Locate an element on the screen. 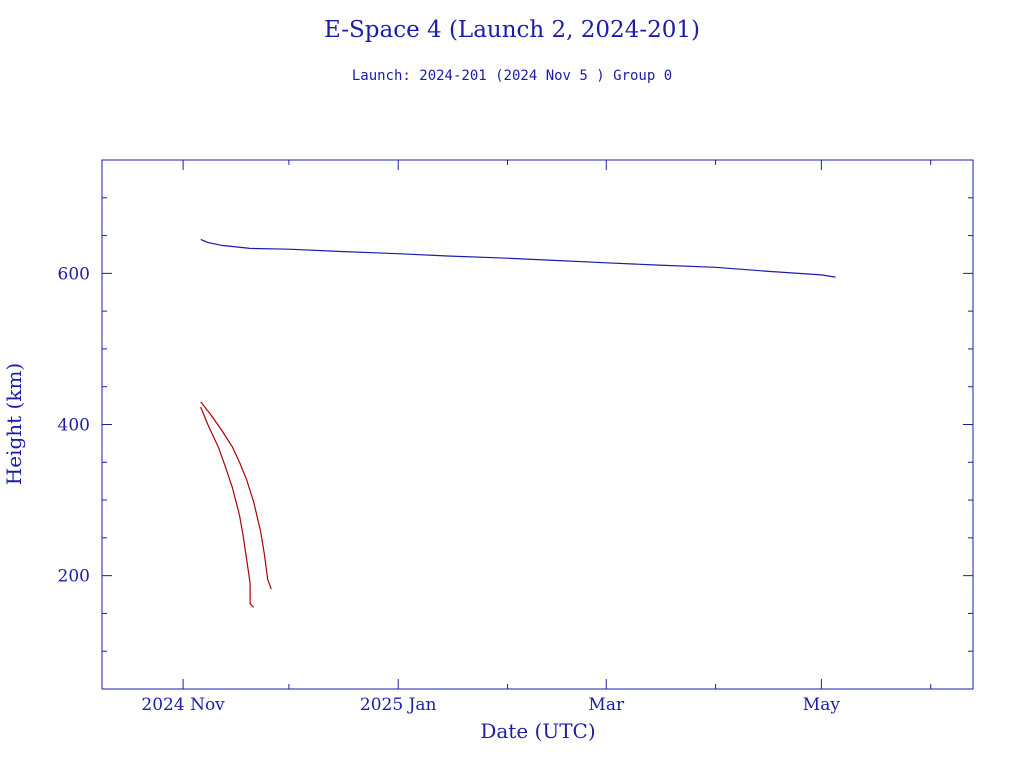  x-axis-label: Date (UTC) is located at coordinates (537, 731).